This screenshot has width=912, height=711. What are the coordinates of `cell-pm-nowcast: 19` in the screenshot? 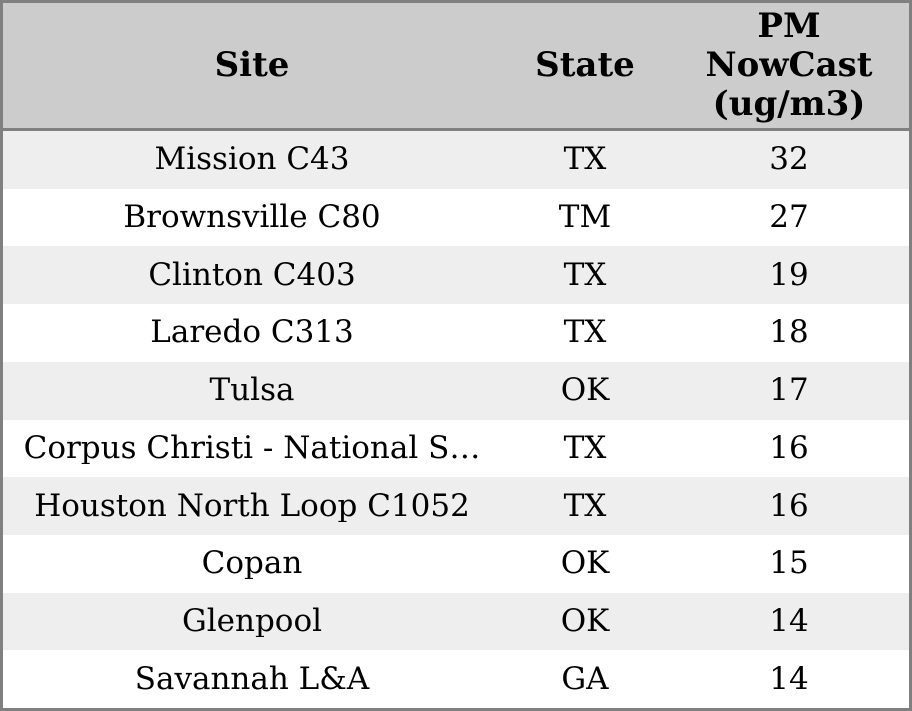 It's located at (789, 275).